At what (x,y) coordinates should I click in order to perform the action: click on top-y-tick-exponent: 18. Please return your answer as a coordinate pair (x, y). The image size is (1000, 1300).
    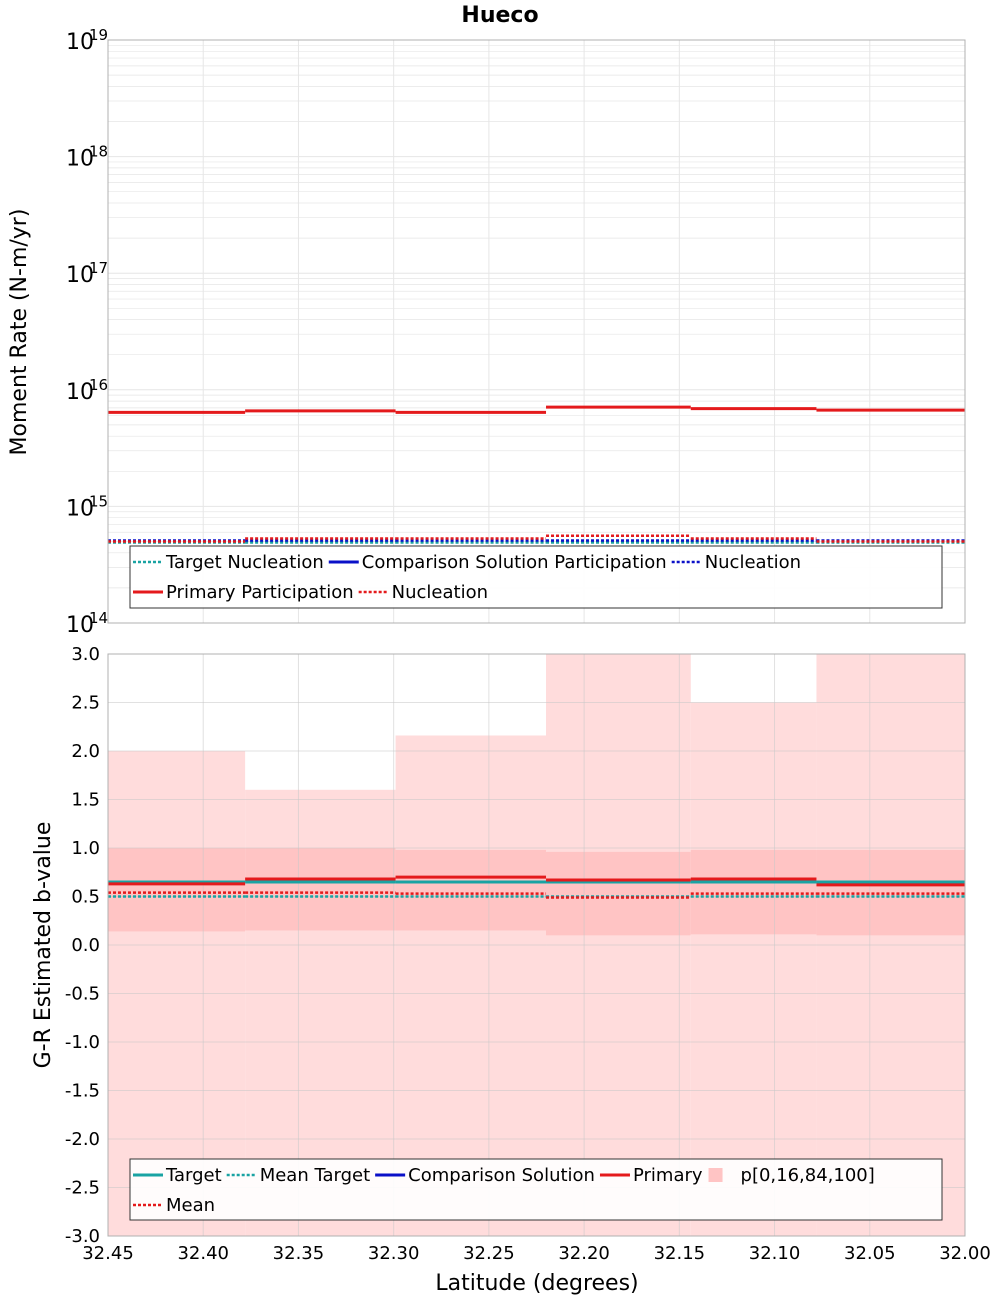
    Looking at the image, I should click on (98, 152).